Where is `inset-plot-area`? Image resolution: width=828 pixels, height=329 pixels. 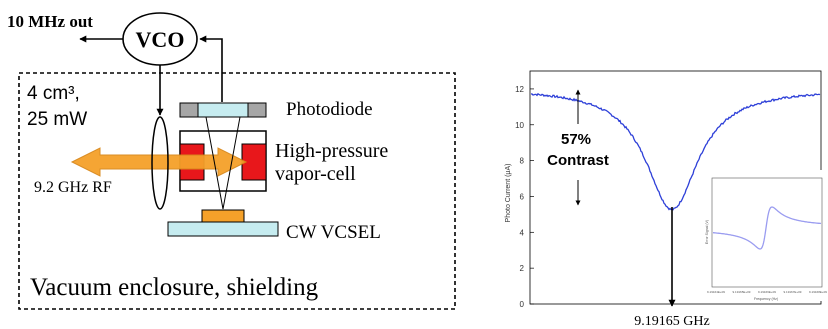
inset-plot-area is located at coordinates (767, 232).